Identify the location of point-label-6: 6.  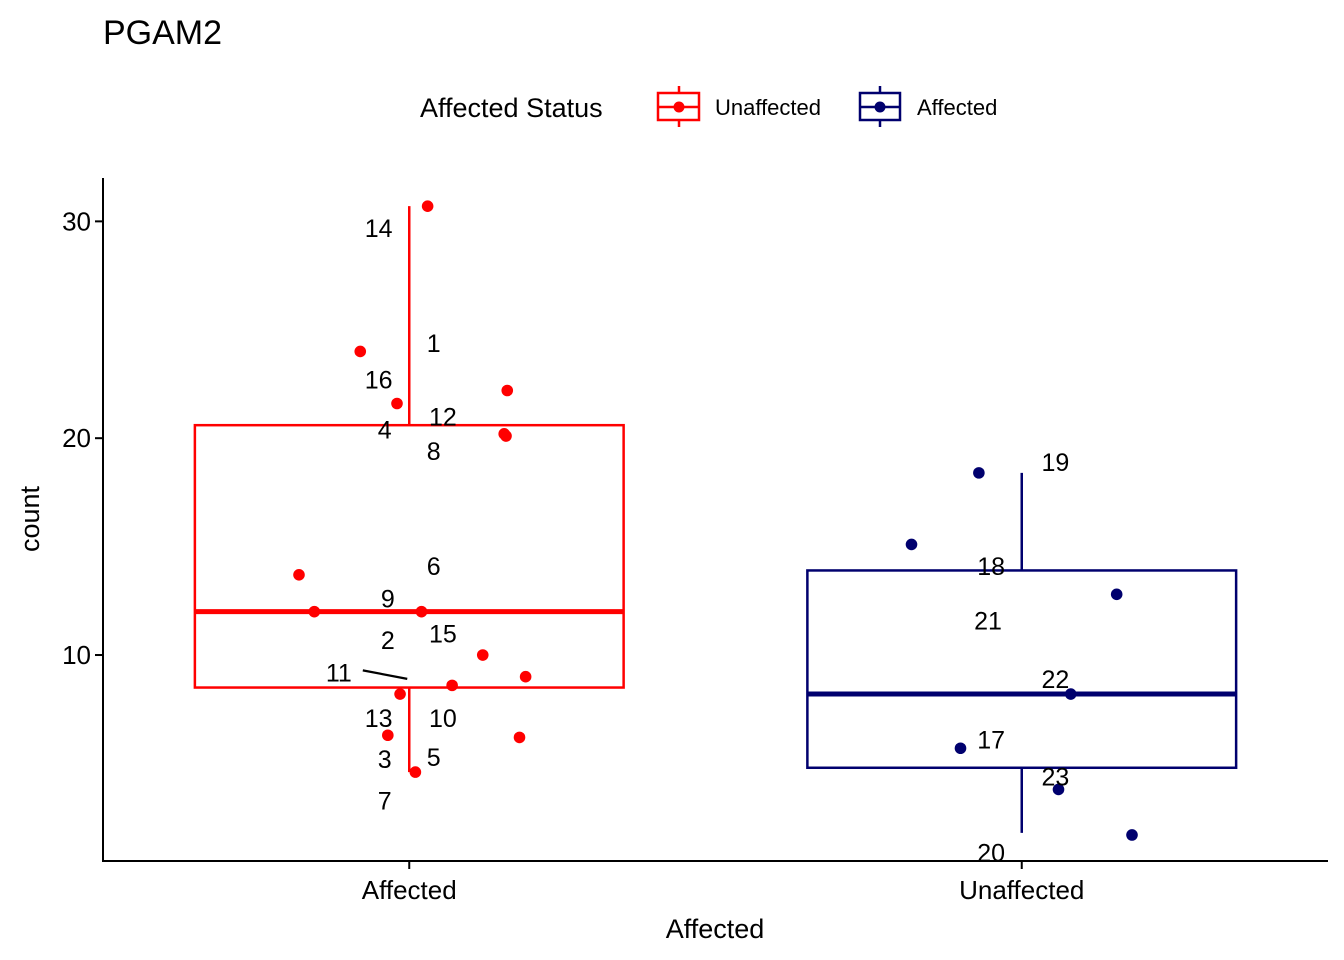
(434, 567).